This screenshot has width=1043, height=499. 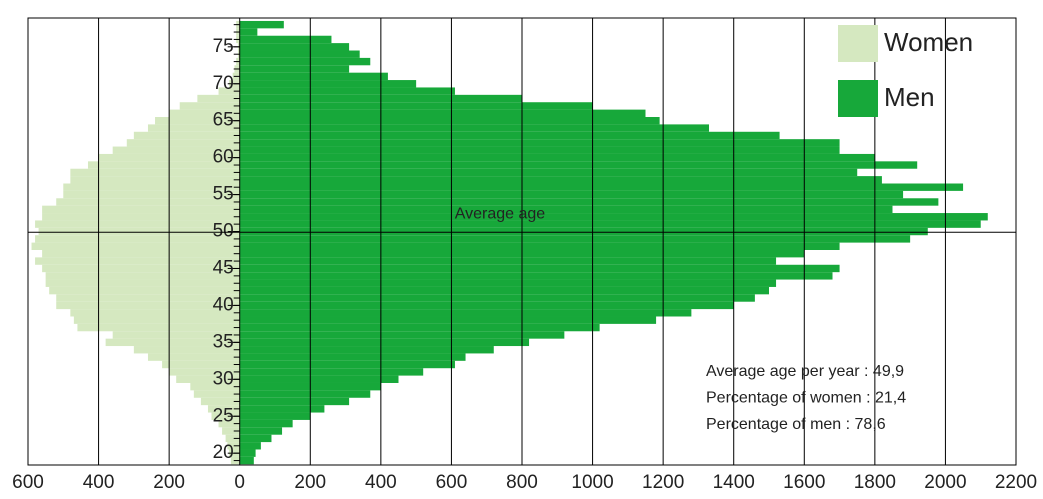 I want to click on y-tick-label: 75, so click(x=223, y=46).